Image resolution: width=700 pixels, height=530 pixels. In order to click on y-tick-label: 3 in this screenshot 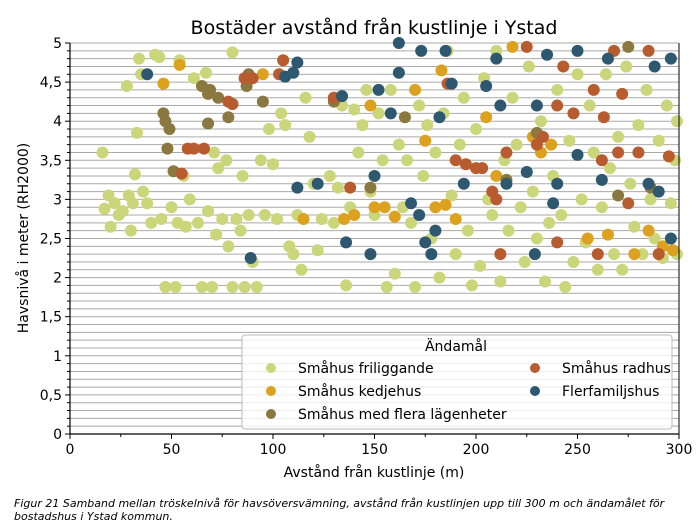, I will do `click(57, 200)`.